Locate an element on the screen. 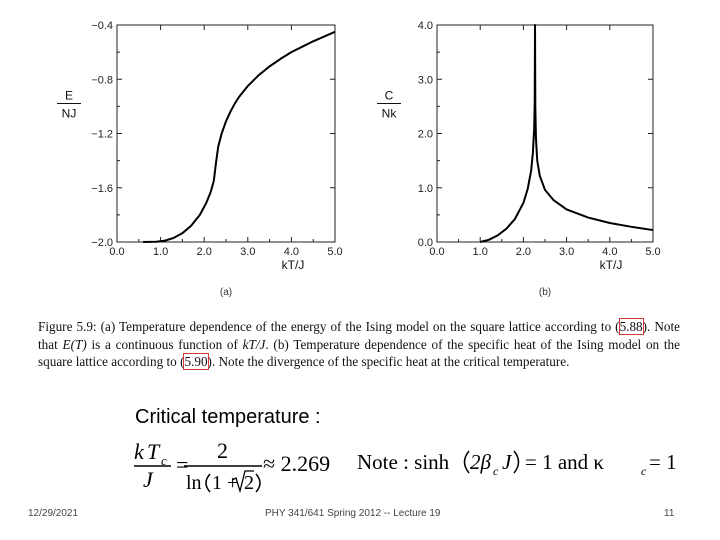 This screenshot has width=720, height=540. eq-one-plus: 1 + is located at coordinates (225, 483).